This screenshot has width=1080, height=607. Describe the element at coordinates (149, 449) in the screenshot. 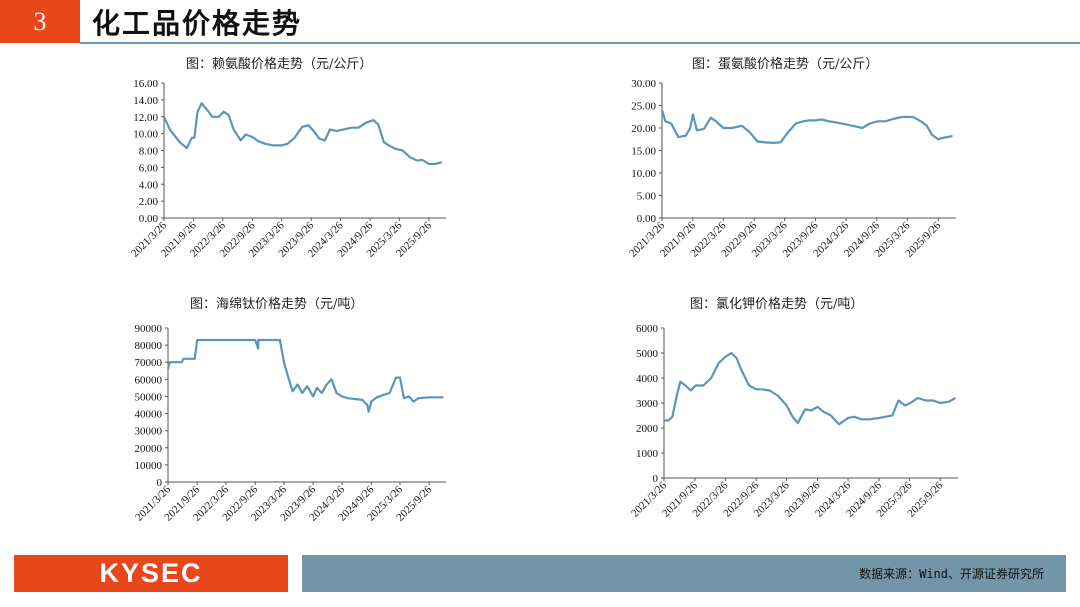

I see `y-tick-label: 20000` at that location.